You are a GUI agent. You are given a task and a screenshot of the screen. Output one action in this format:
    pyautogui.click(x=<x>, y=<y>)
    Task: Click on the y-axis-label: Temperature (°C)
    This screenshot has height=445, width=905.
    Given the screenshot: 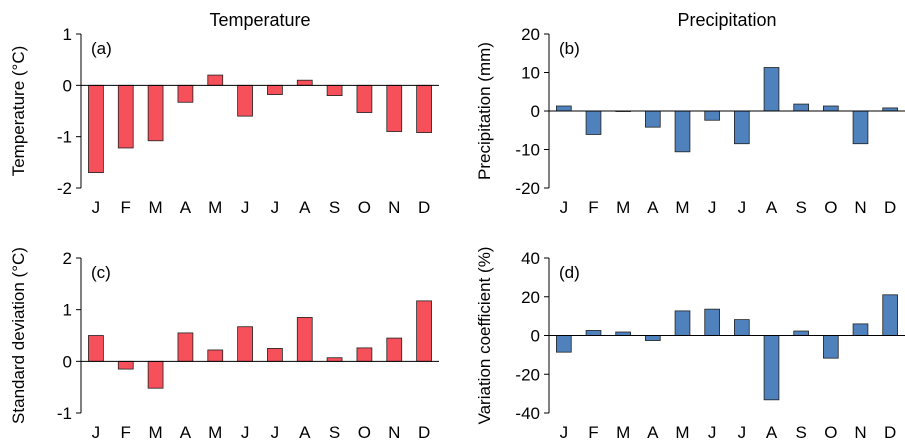 What is the action you would take?
    pyautogui.click(x=18, y=111)
    